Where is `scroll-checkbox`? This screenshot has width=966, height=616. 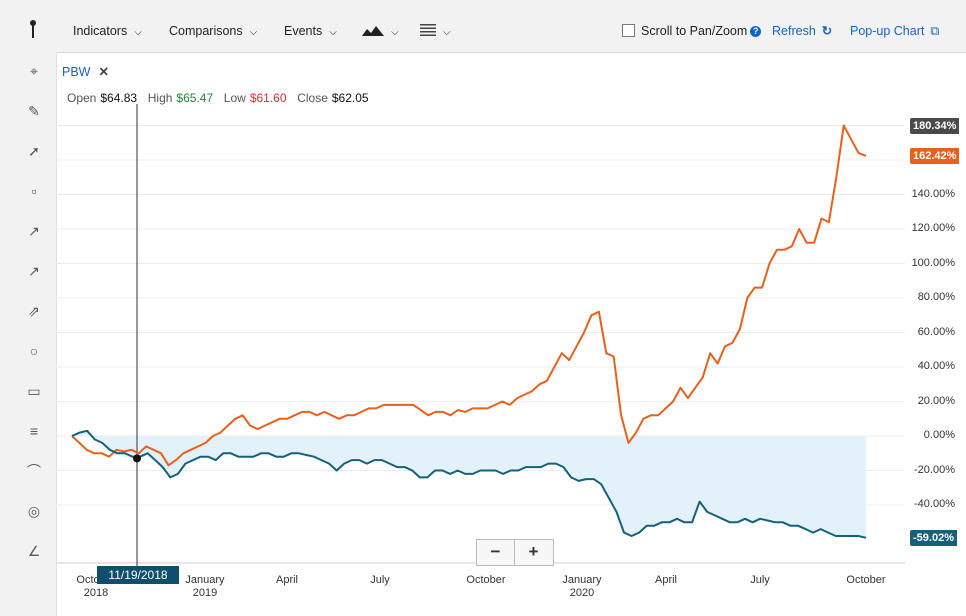
scroll-checkbox is located at coordinates (628, 30).